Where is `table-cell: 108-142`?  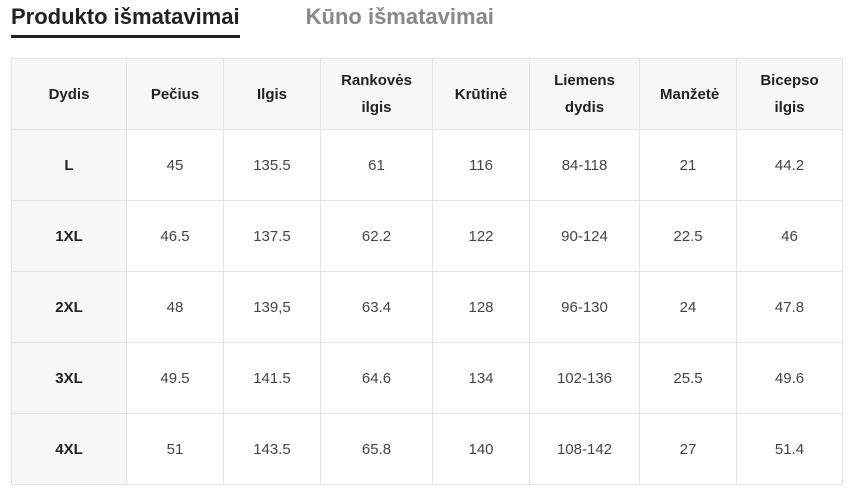 table-cell: 108-142 is located at coordinates (584, 449).